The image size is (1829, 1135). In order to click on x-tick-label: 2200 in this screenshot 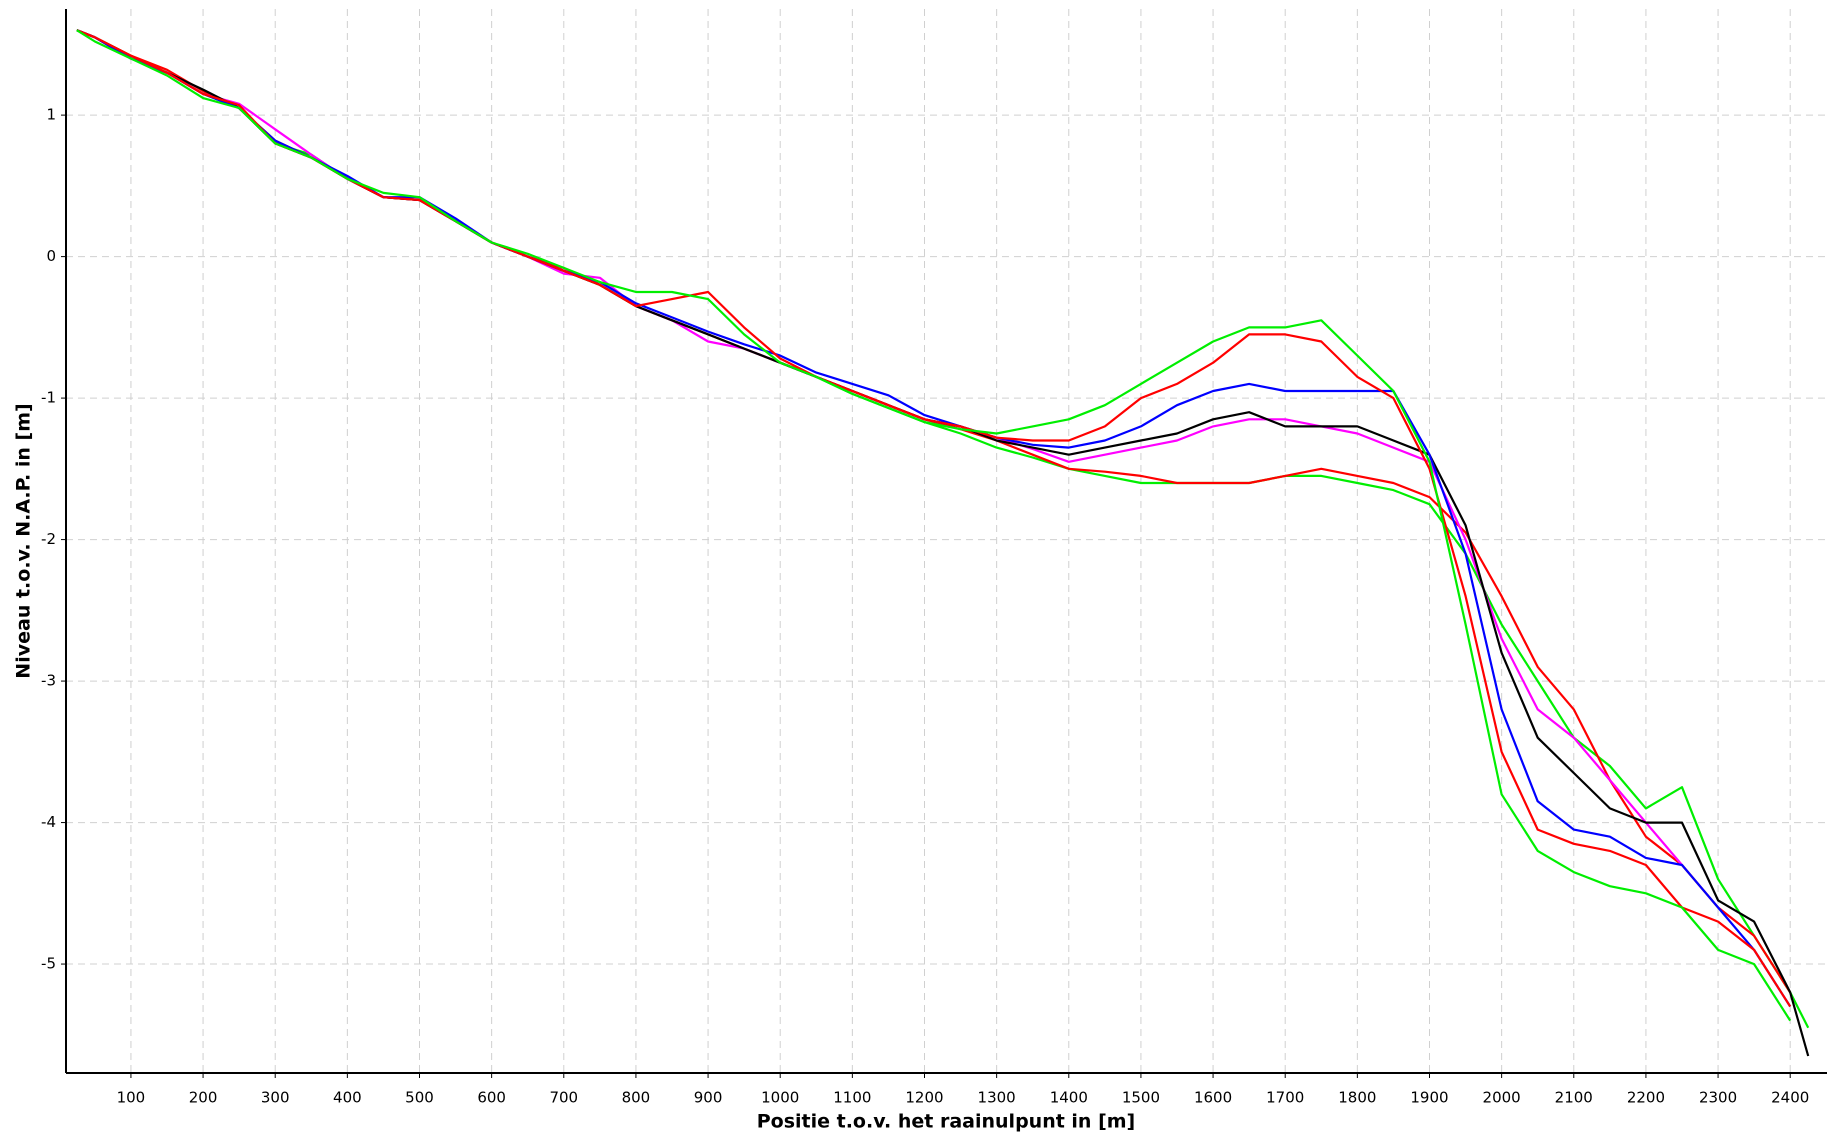, I will do `click(1646, 1098)`.